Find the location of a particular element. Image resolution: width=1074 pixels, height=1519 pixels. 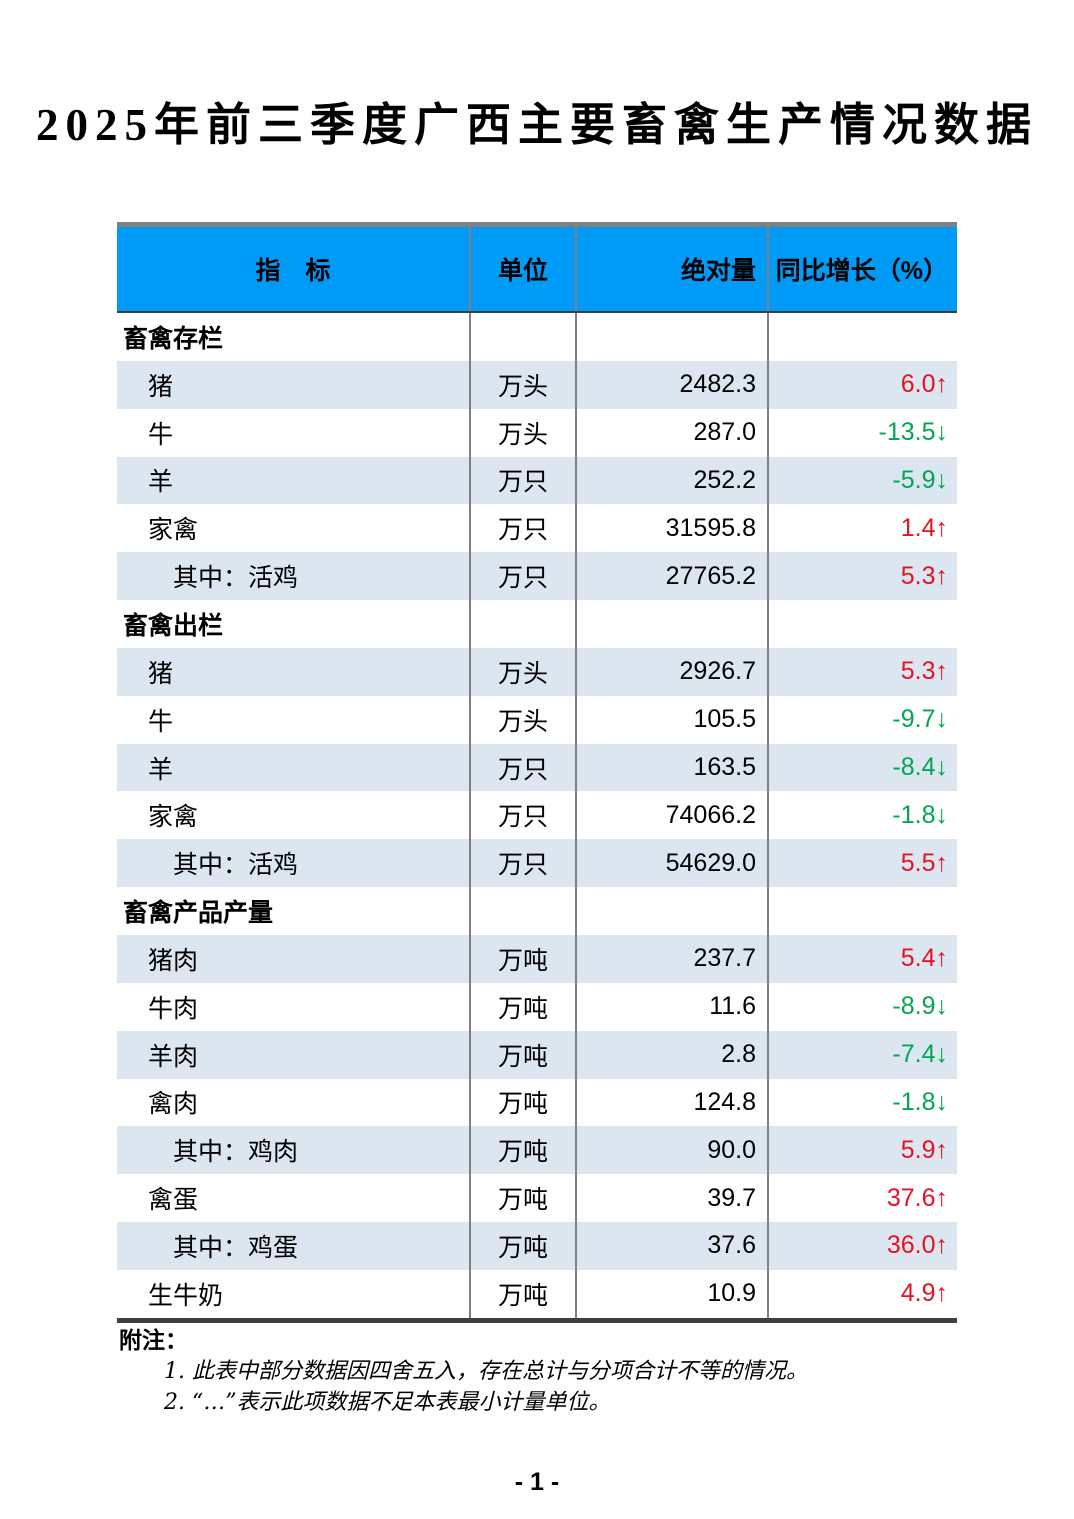

table-row: 家禽 万只 31595.8 1.4↑ is located at coordinates (537, 528).